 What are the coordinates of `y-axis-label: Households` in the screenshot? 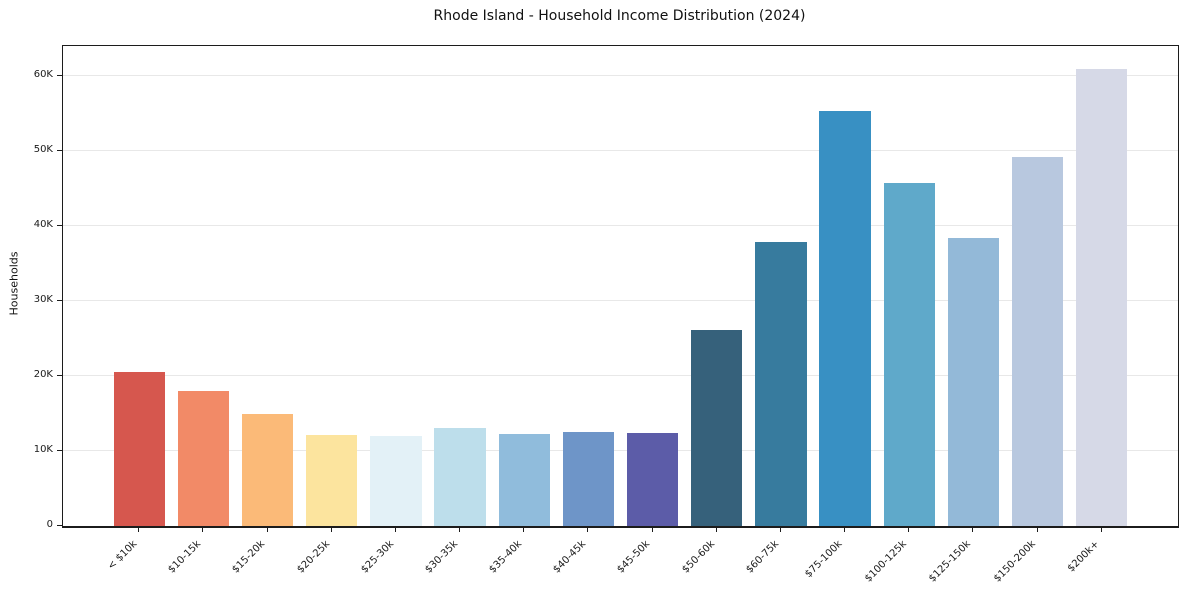 It's located at (14, 283).